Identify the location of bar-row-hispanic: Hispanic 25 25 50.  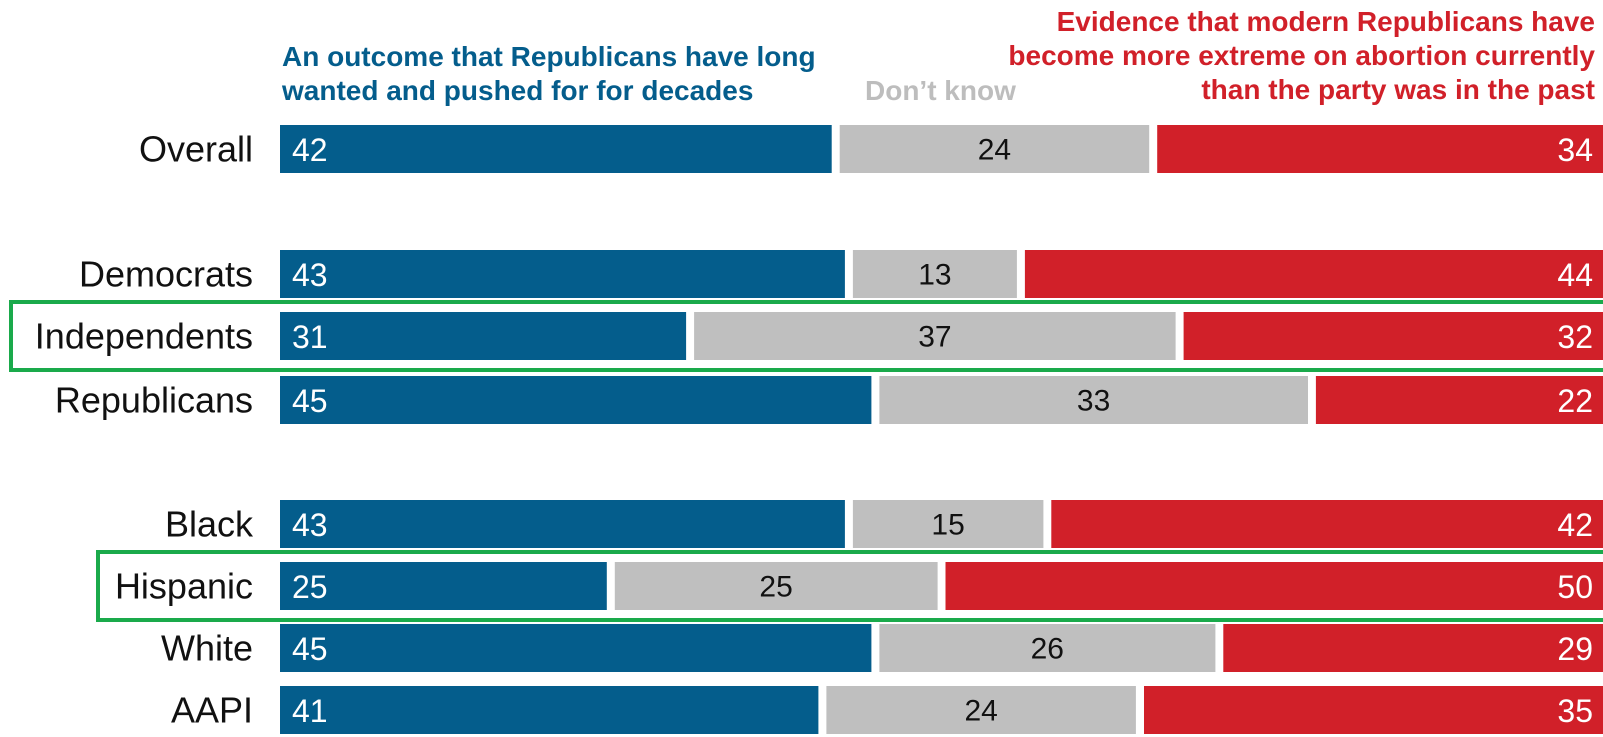
(859, 586).